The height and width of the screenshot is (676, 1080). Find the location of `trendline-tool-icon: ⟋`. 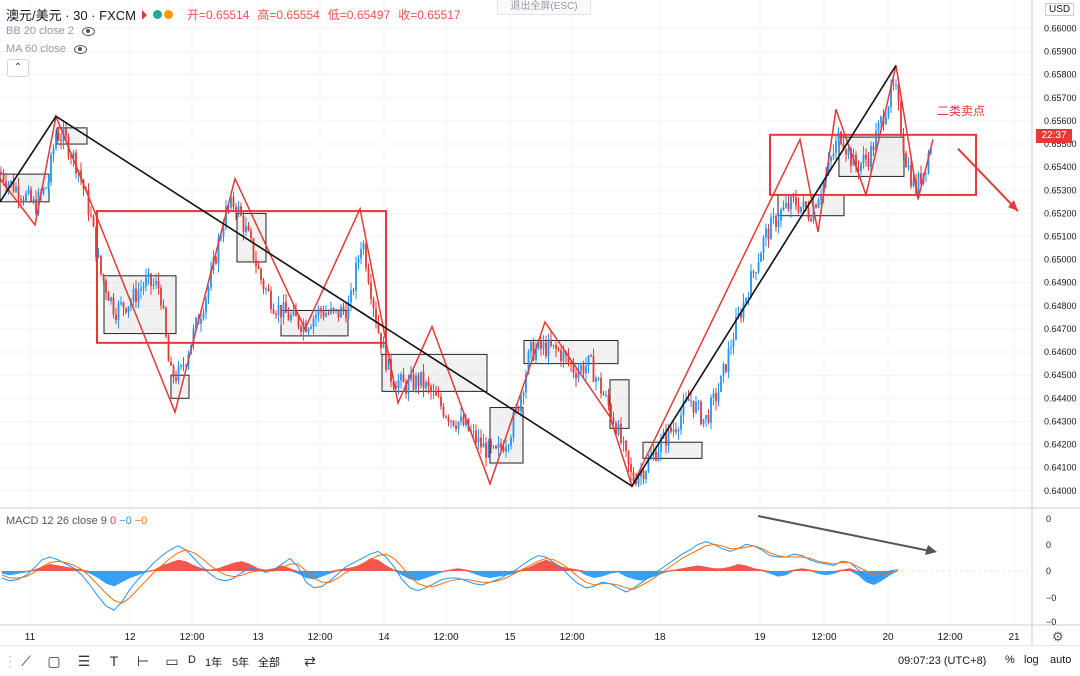

trendline-tool-icon: ⟋ is located at coordinates (26, 661).